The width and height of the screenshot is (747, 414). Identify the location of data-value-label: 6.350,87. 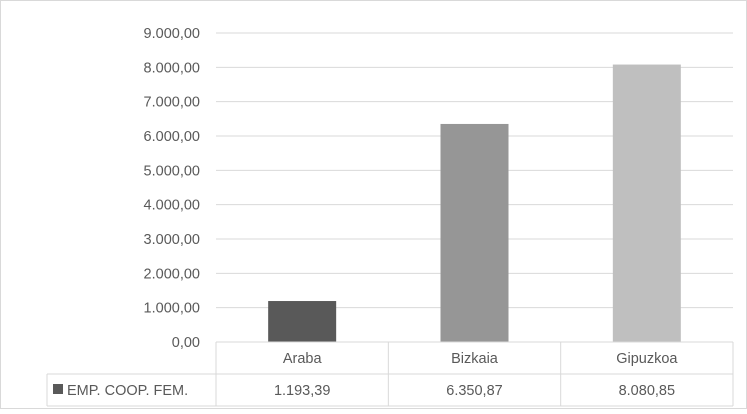
(474, 391).